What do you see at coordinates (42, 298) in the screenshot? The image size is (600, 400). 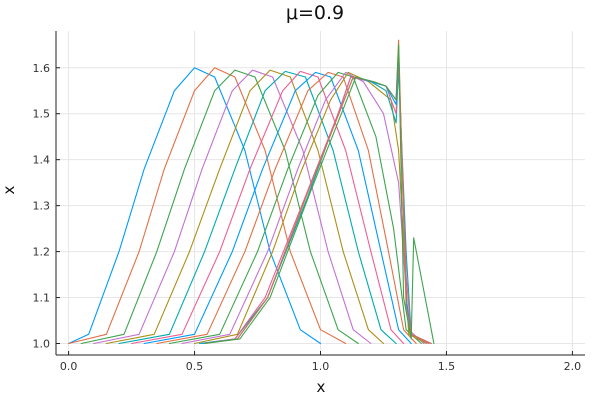 I see `y-tick-label: 1.1` at bounding box center [42, 298].